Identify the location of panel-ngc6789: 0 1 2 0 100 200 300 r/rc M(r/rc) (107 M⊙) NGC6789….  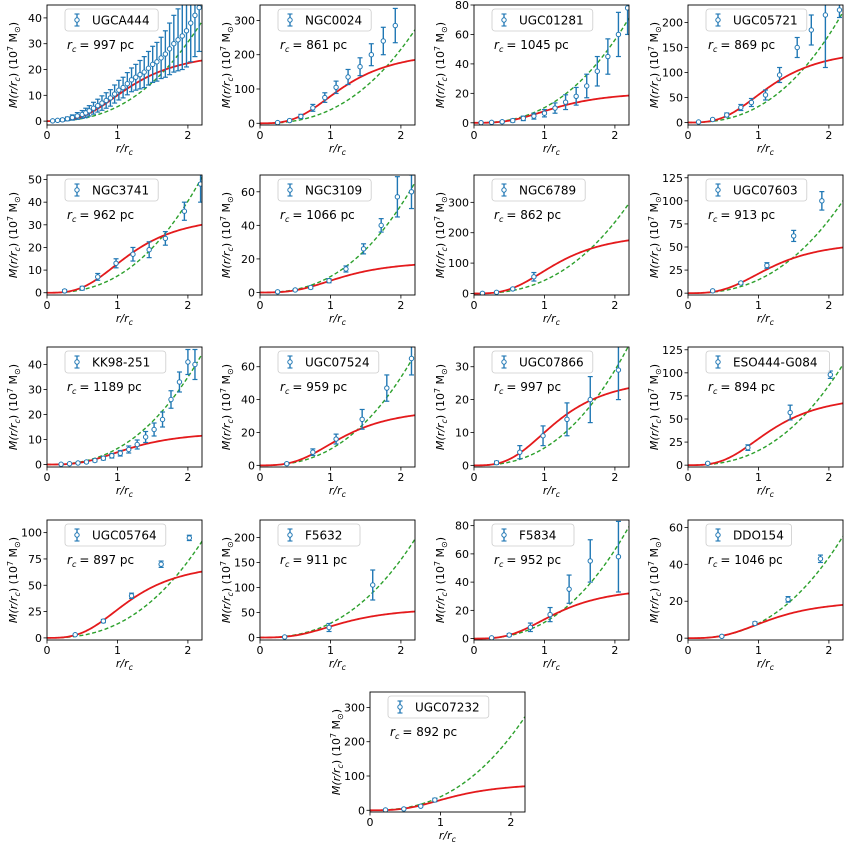
(531, 250).